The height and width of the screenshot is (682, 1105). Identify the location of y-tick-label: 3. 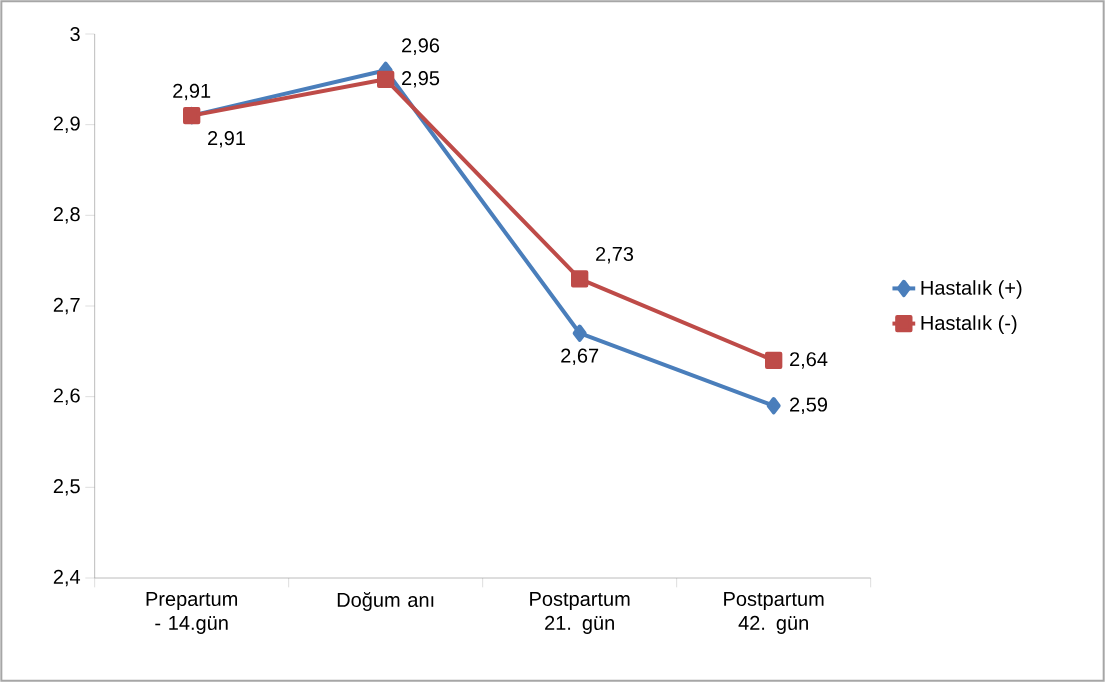
(75, 34).